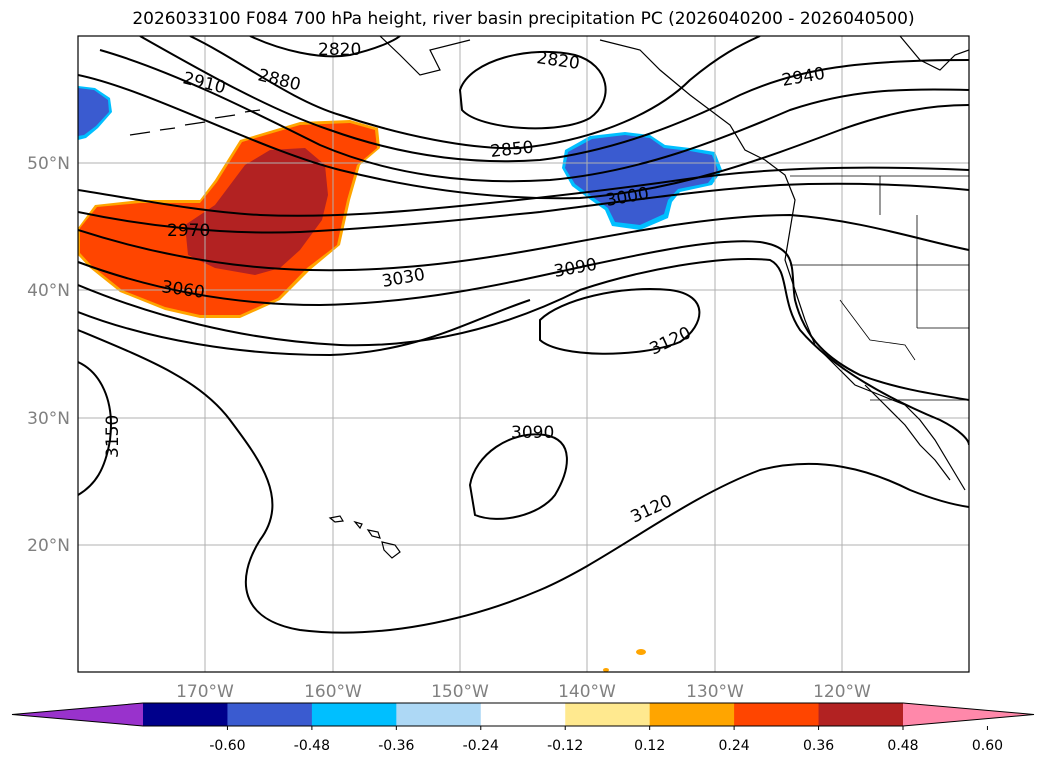 The image size is (1047, 765). Describe the element at coordinates (587, 692) in the screenshot. I see `lon-label: 140°W` at that location.